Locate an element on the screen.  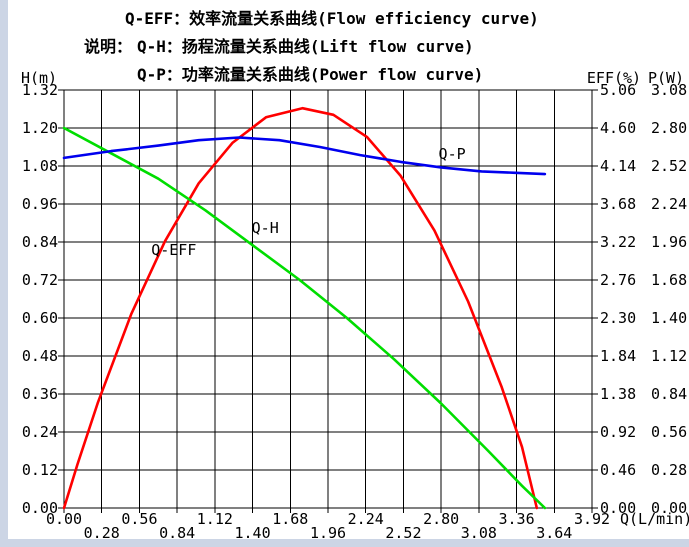
y-axis-left-title: H(m) is located at coordinates (39, 78).